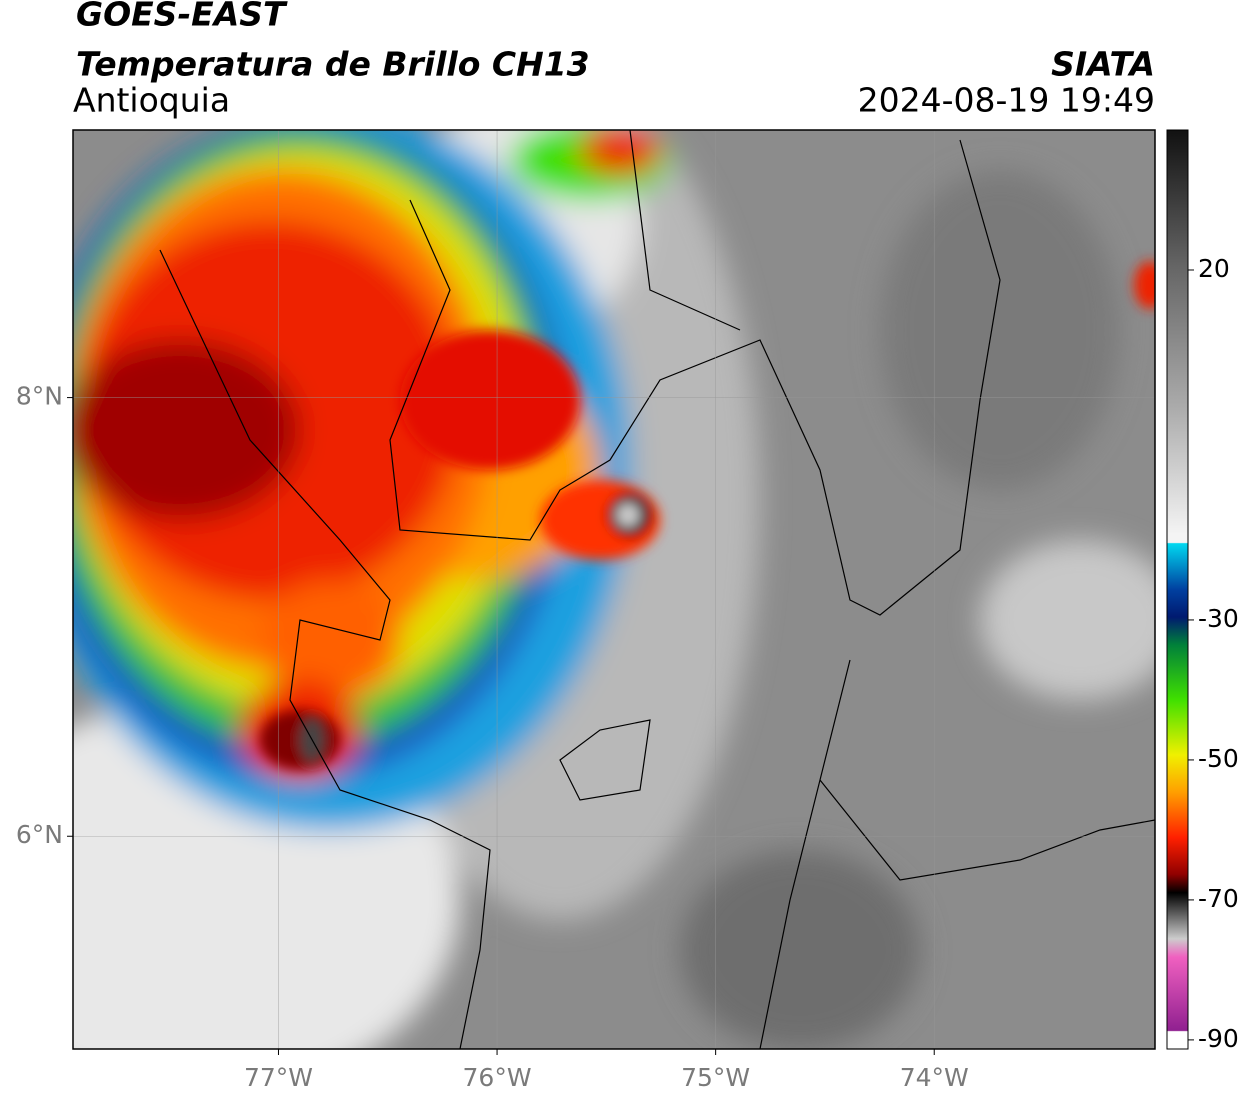 The image size is (1252, 1099). What do you see at coordinates (39, 396) in the screenshot?
I see `y-tick-label: 8°N` at bounding box center [39, 396].